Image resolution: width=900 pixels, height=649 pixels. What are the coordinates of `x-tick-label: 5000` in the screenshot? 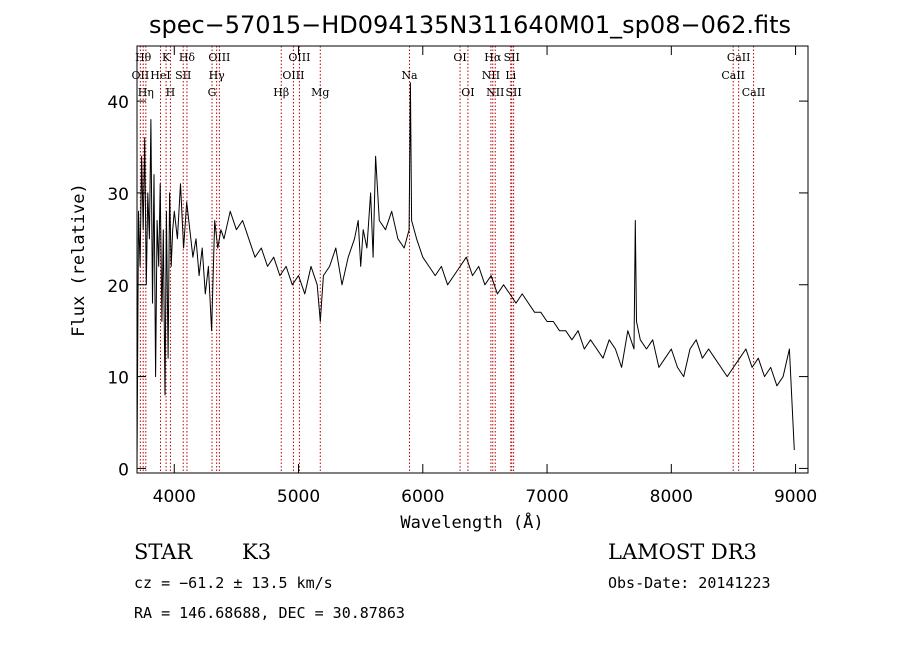 It's located at (298, 497).